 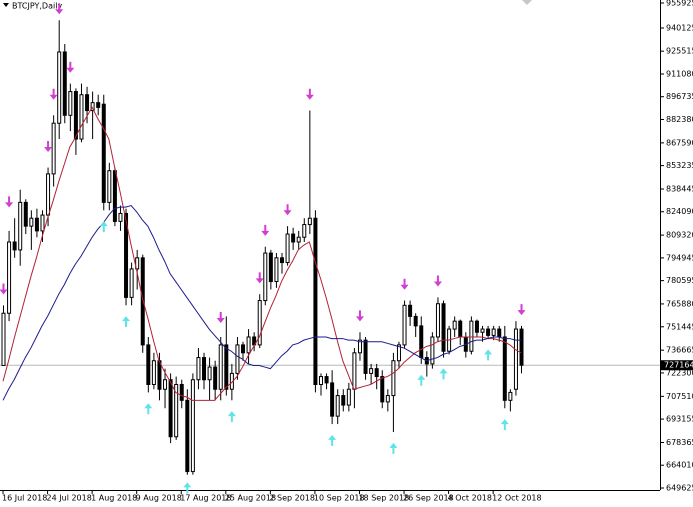 What do you see at coordinates (428, 498) in the screenshot?
I see `x-tick-label: 26 Sep 2018` at bounding box center [428, 498].